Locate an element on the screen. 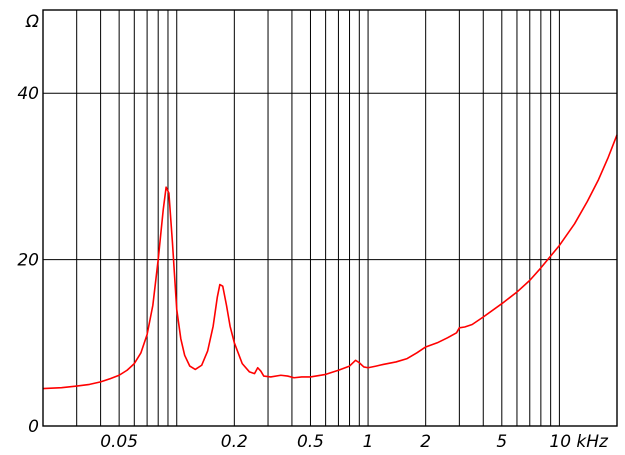  x-tick-label: 0.05 is located at coordinates (119, 442).